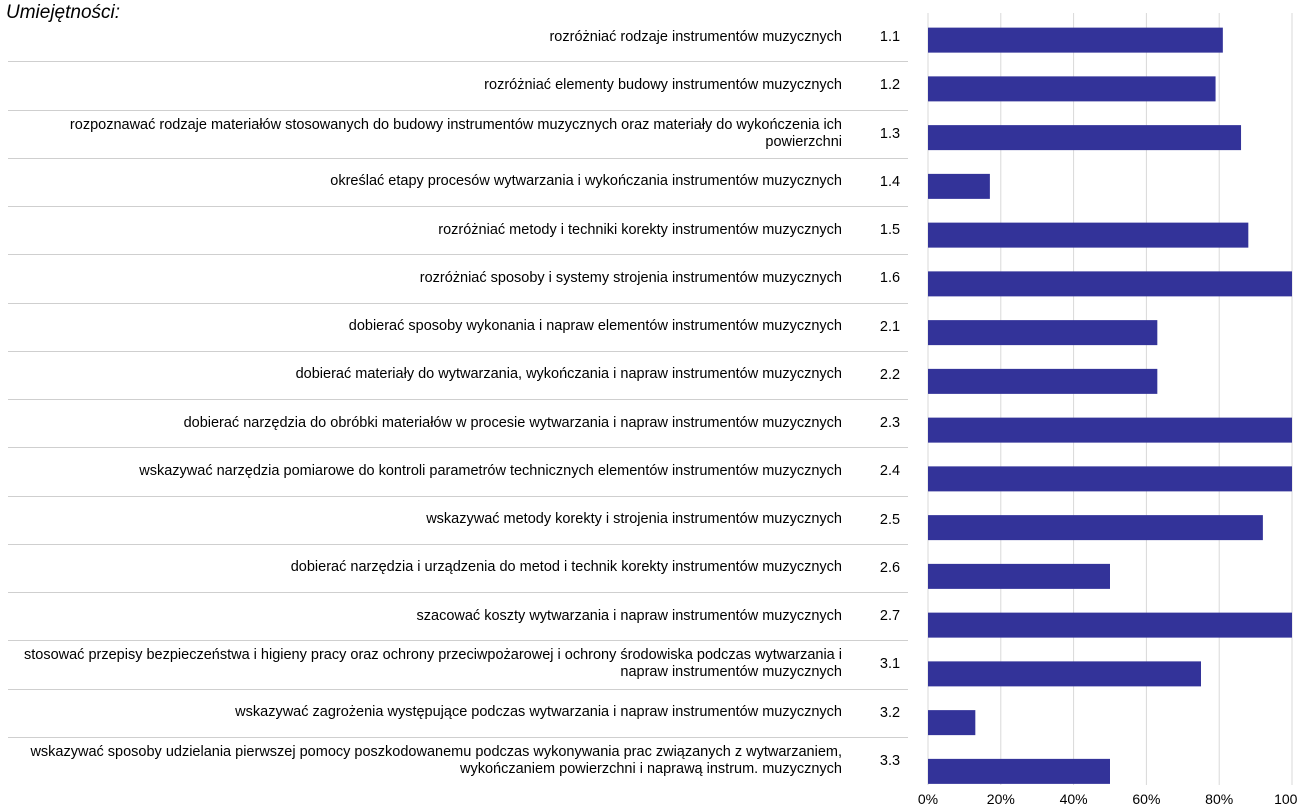  What do you see at coordinates (890, 567) in the screenshot?
I see `category-code: 2.6` at bounding box center [890, 567].